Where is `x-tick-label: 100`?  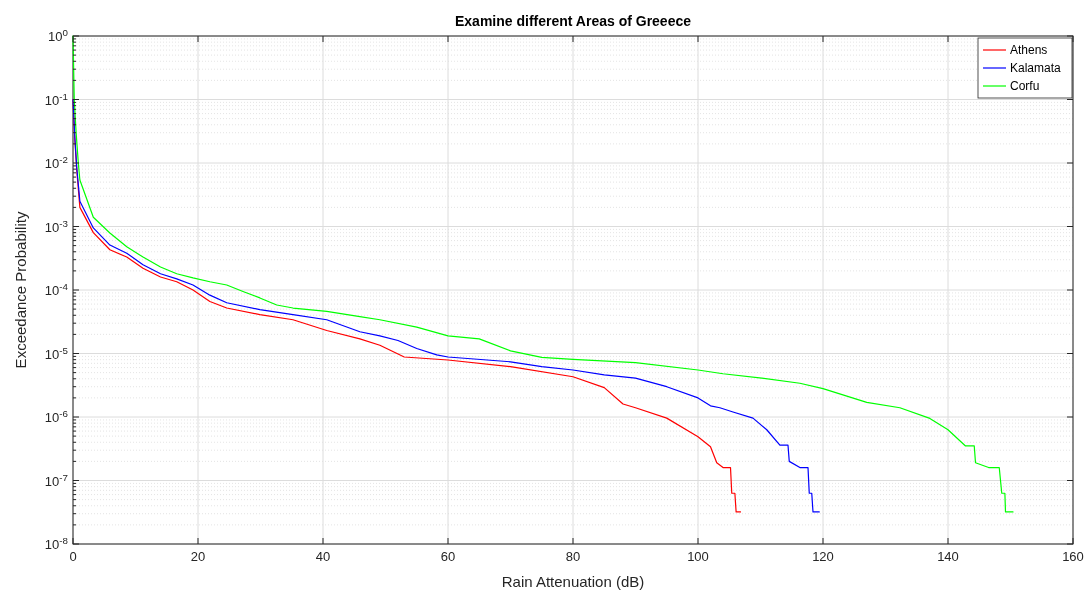 x-tick-label: 100 is located at coordinates (698, 556).